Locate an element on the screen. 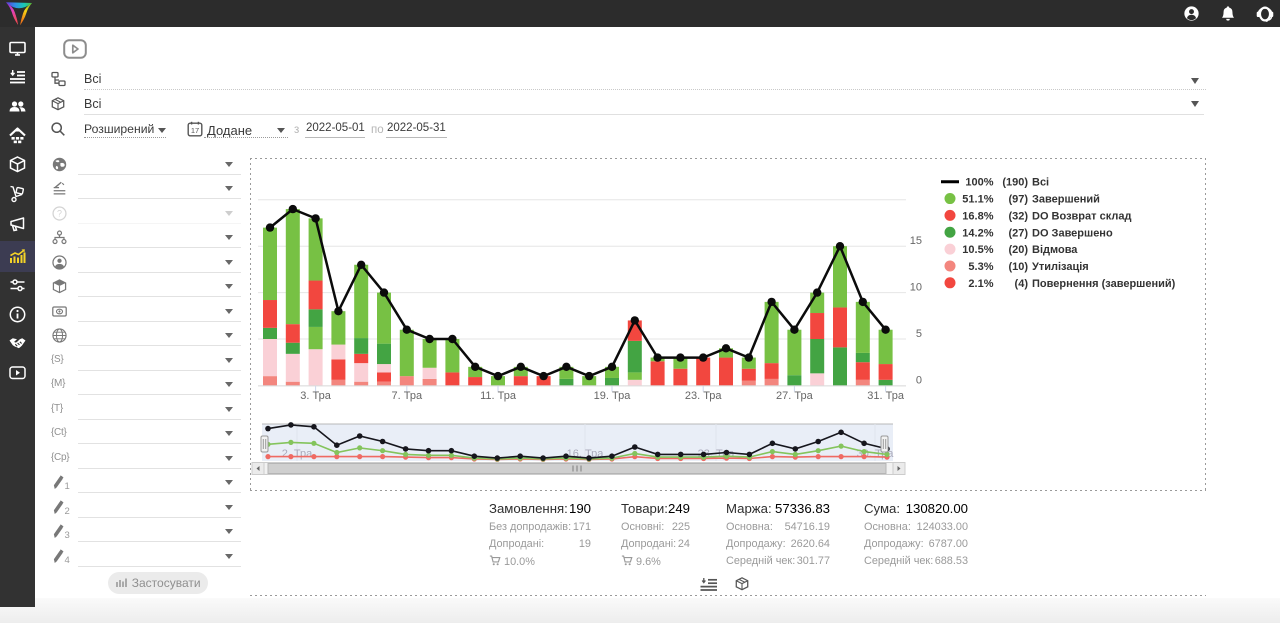  svg-text: 0 is located at coordinates (919, 380).